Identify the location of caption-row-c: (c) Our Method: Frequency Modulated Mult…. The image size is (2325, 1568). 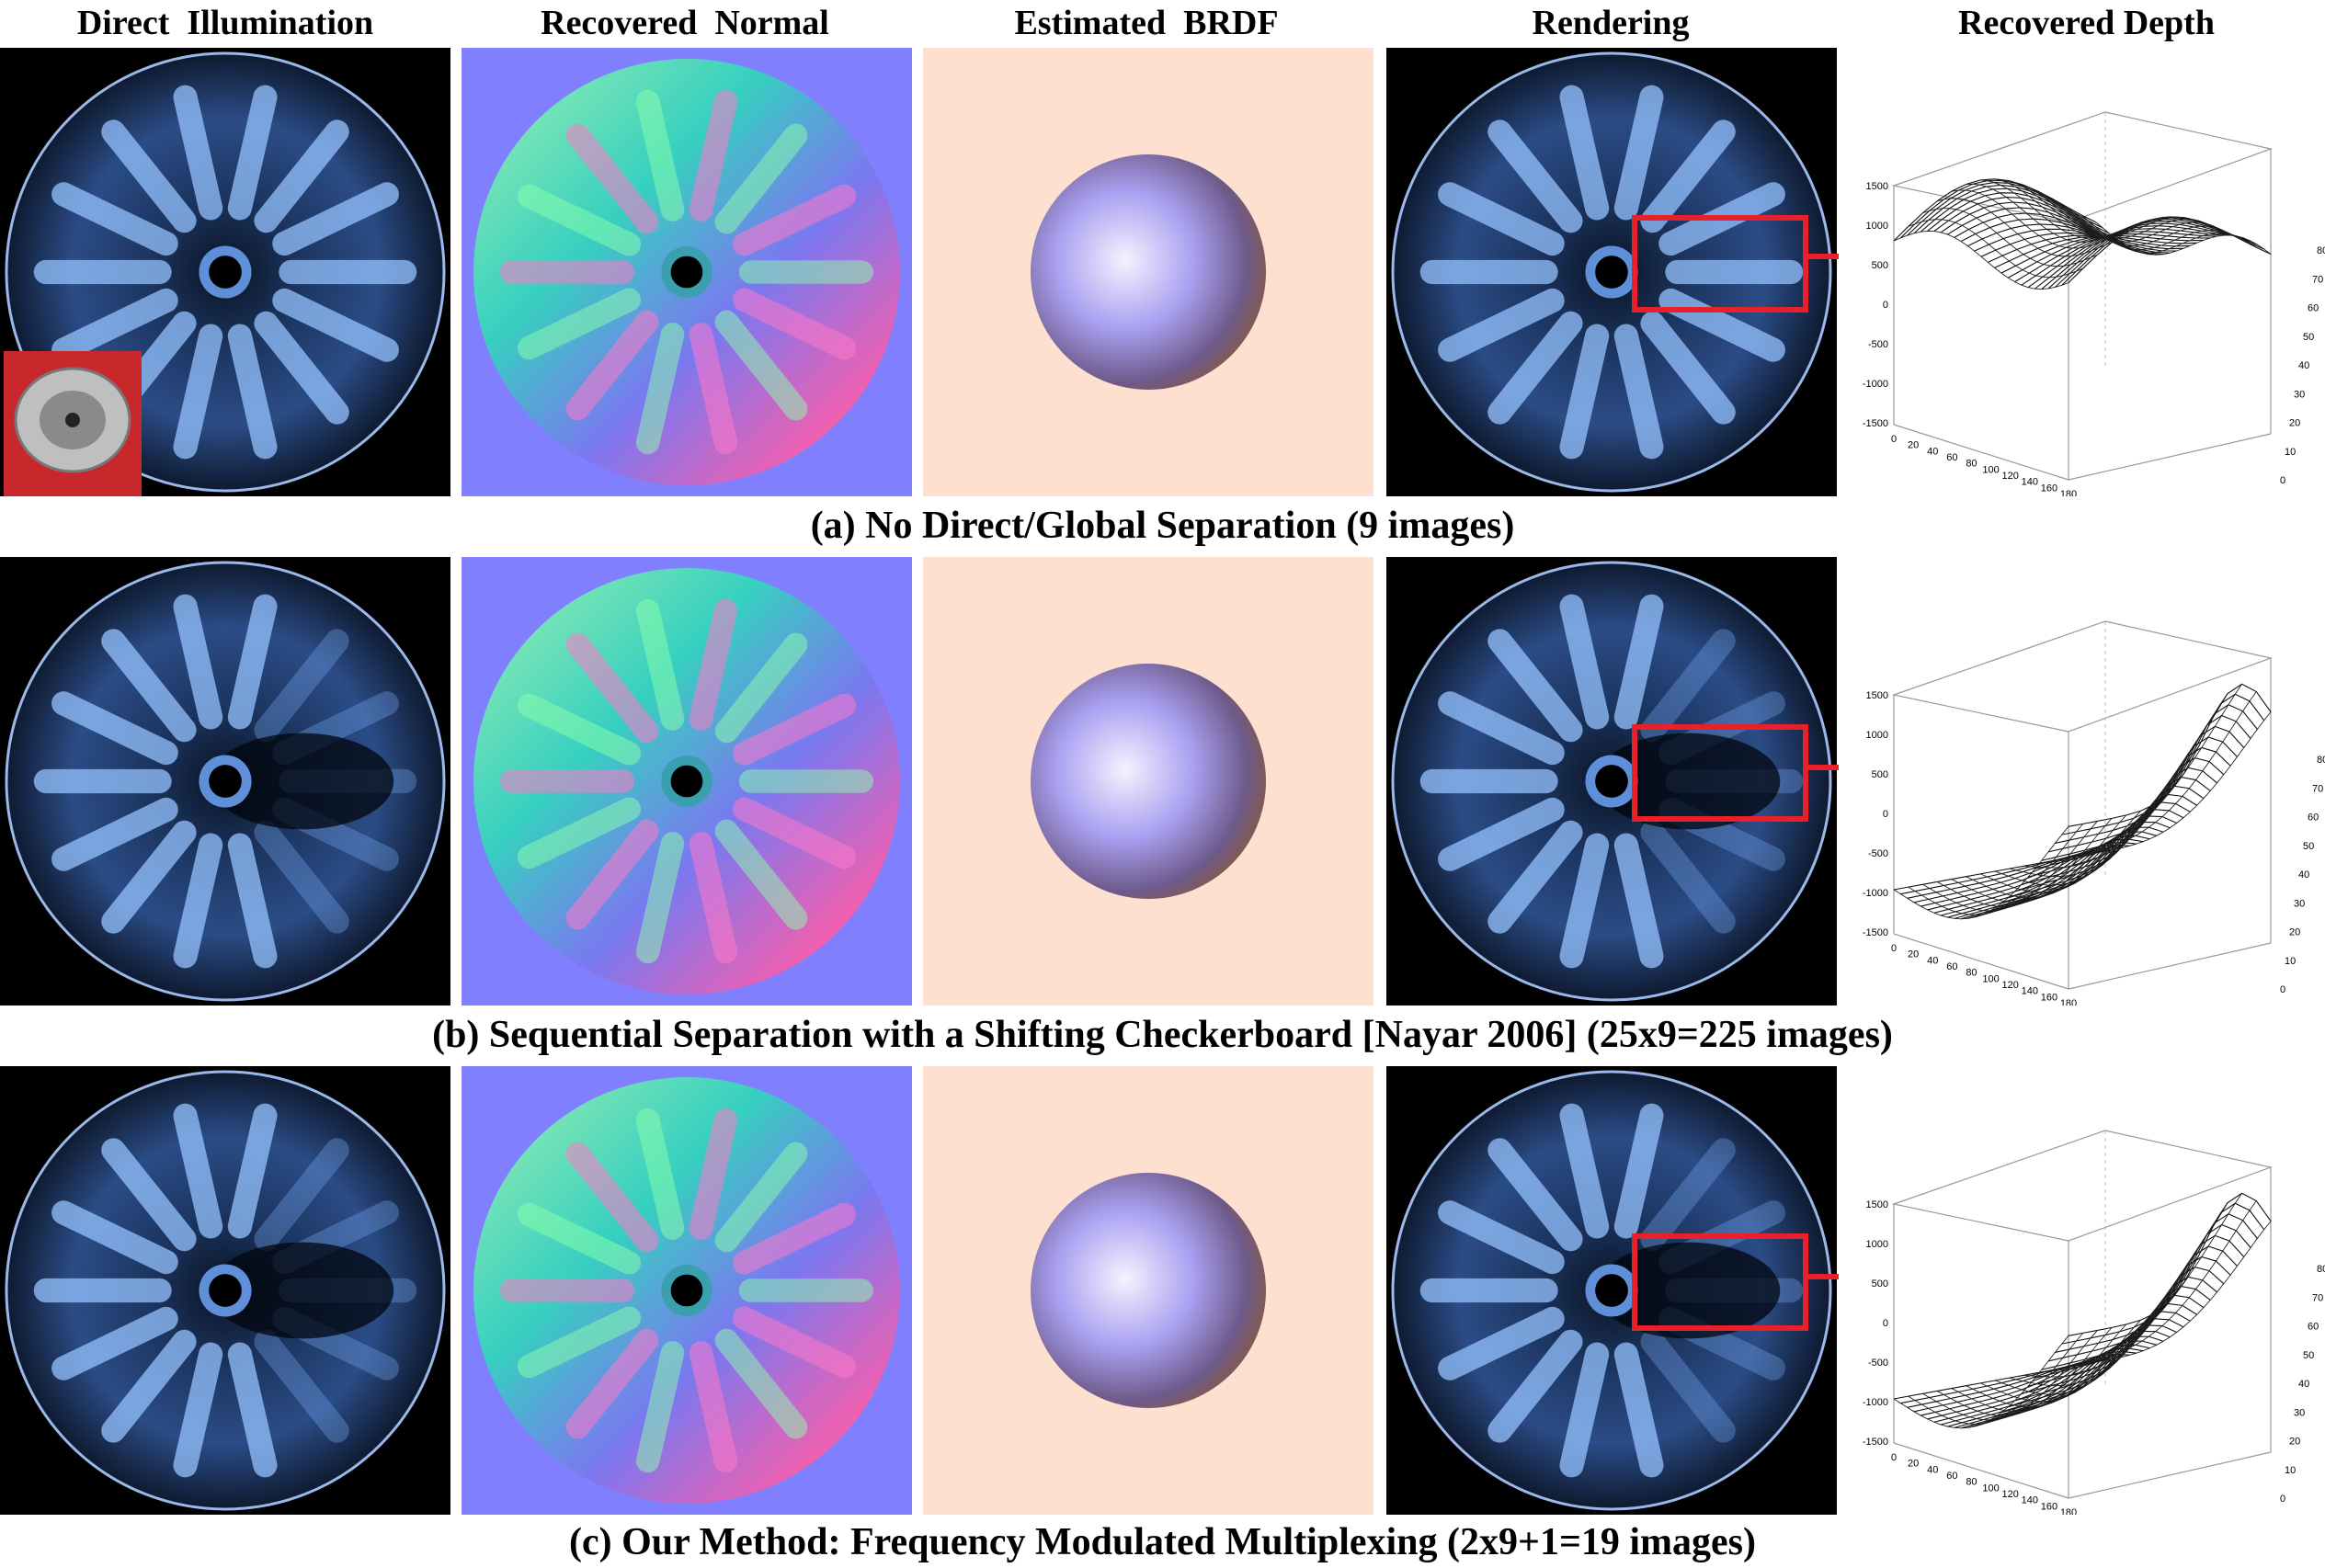
(1162, 1542).